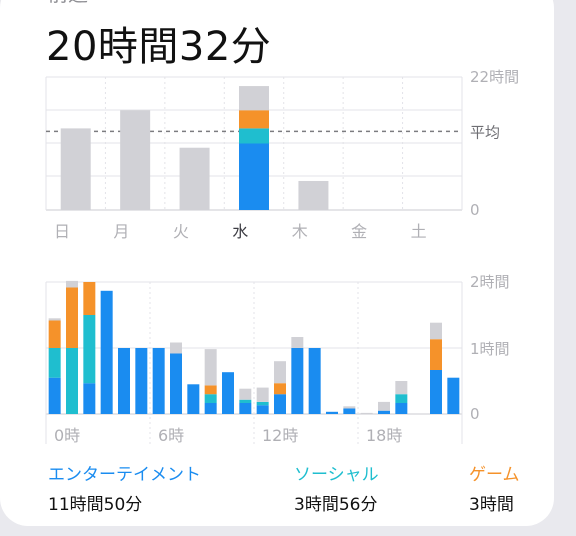 The height and width of the screenshot is (536, 576). Describe the element at coordinates (171, 435) in the screenshot. I see `hourly-xtick-label: 6時` at that location.